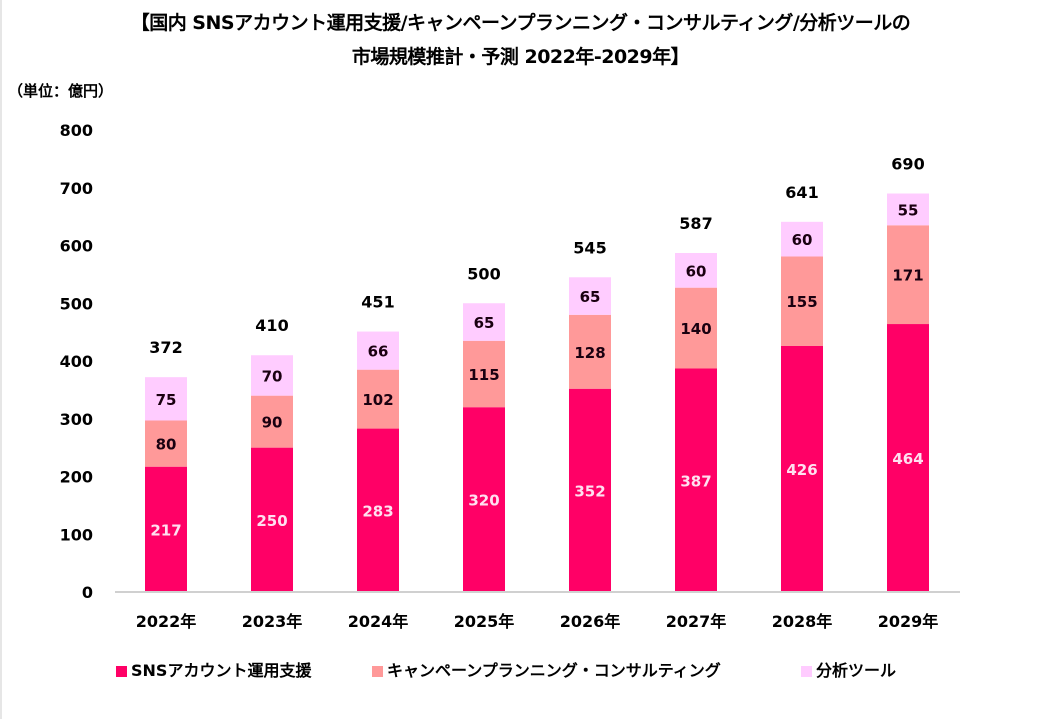 This screenshot has width=1041, height=721. I want to click on data-label-sns-account: 426, so click(801, 470).